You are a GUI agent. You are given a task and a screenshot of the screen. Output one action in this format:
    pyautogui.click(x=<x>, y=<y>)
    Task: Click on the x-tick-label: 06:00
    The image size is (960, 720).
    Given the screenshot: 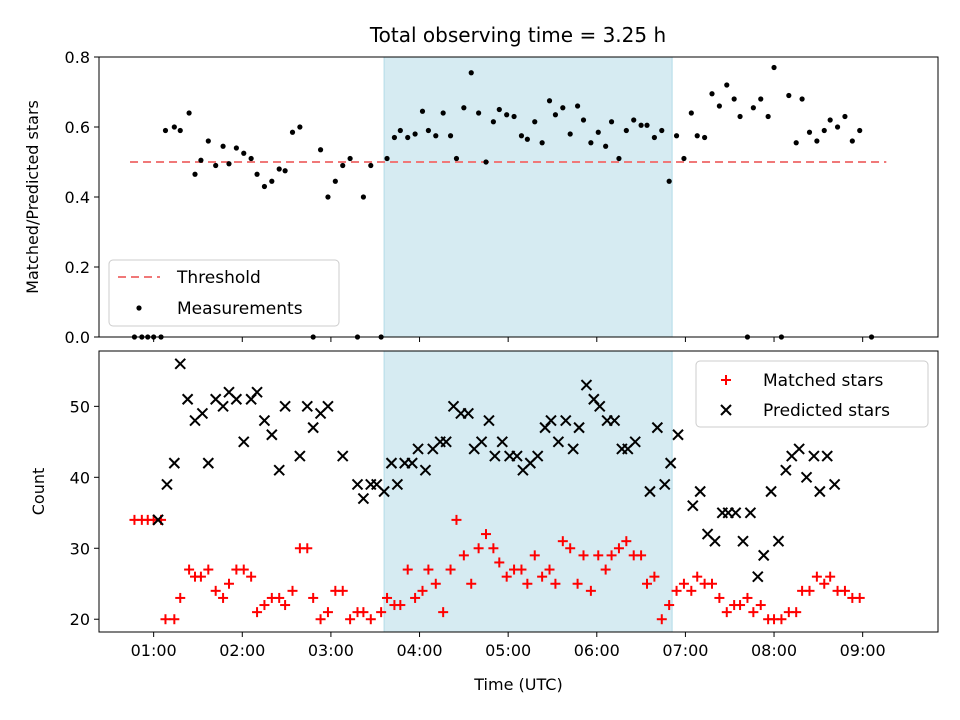 What is the action you would take?
    pyautogui.click(x=597, y=650)
    